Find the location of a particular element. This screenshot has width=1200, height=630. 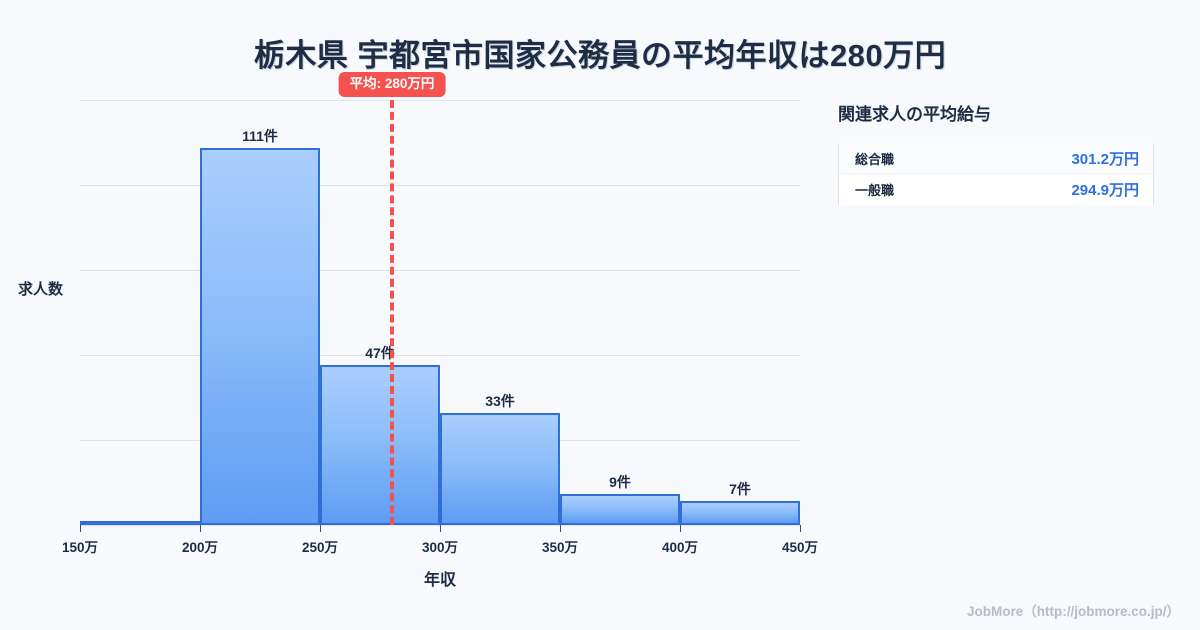

x-axis-tick-label: 400万 is located at coordinates (680, 547).